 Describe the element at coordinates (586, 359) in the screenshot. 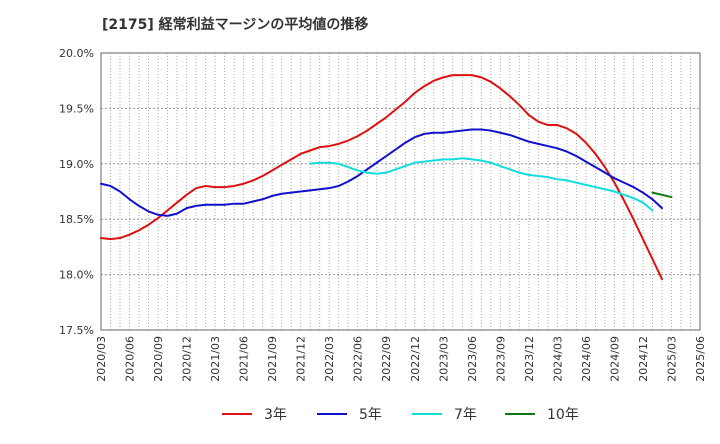

I see `x-tick-label: 2024/06` at that location.